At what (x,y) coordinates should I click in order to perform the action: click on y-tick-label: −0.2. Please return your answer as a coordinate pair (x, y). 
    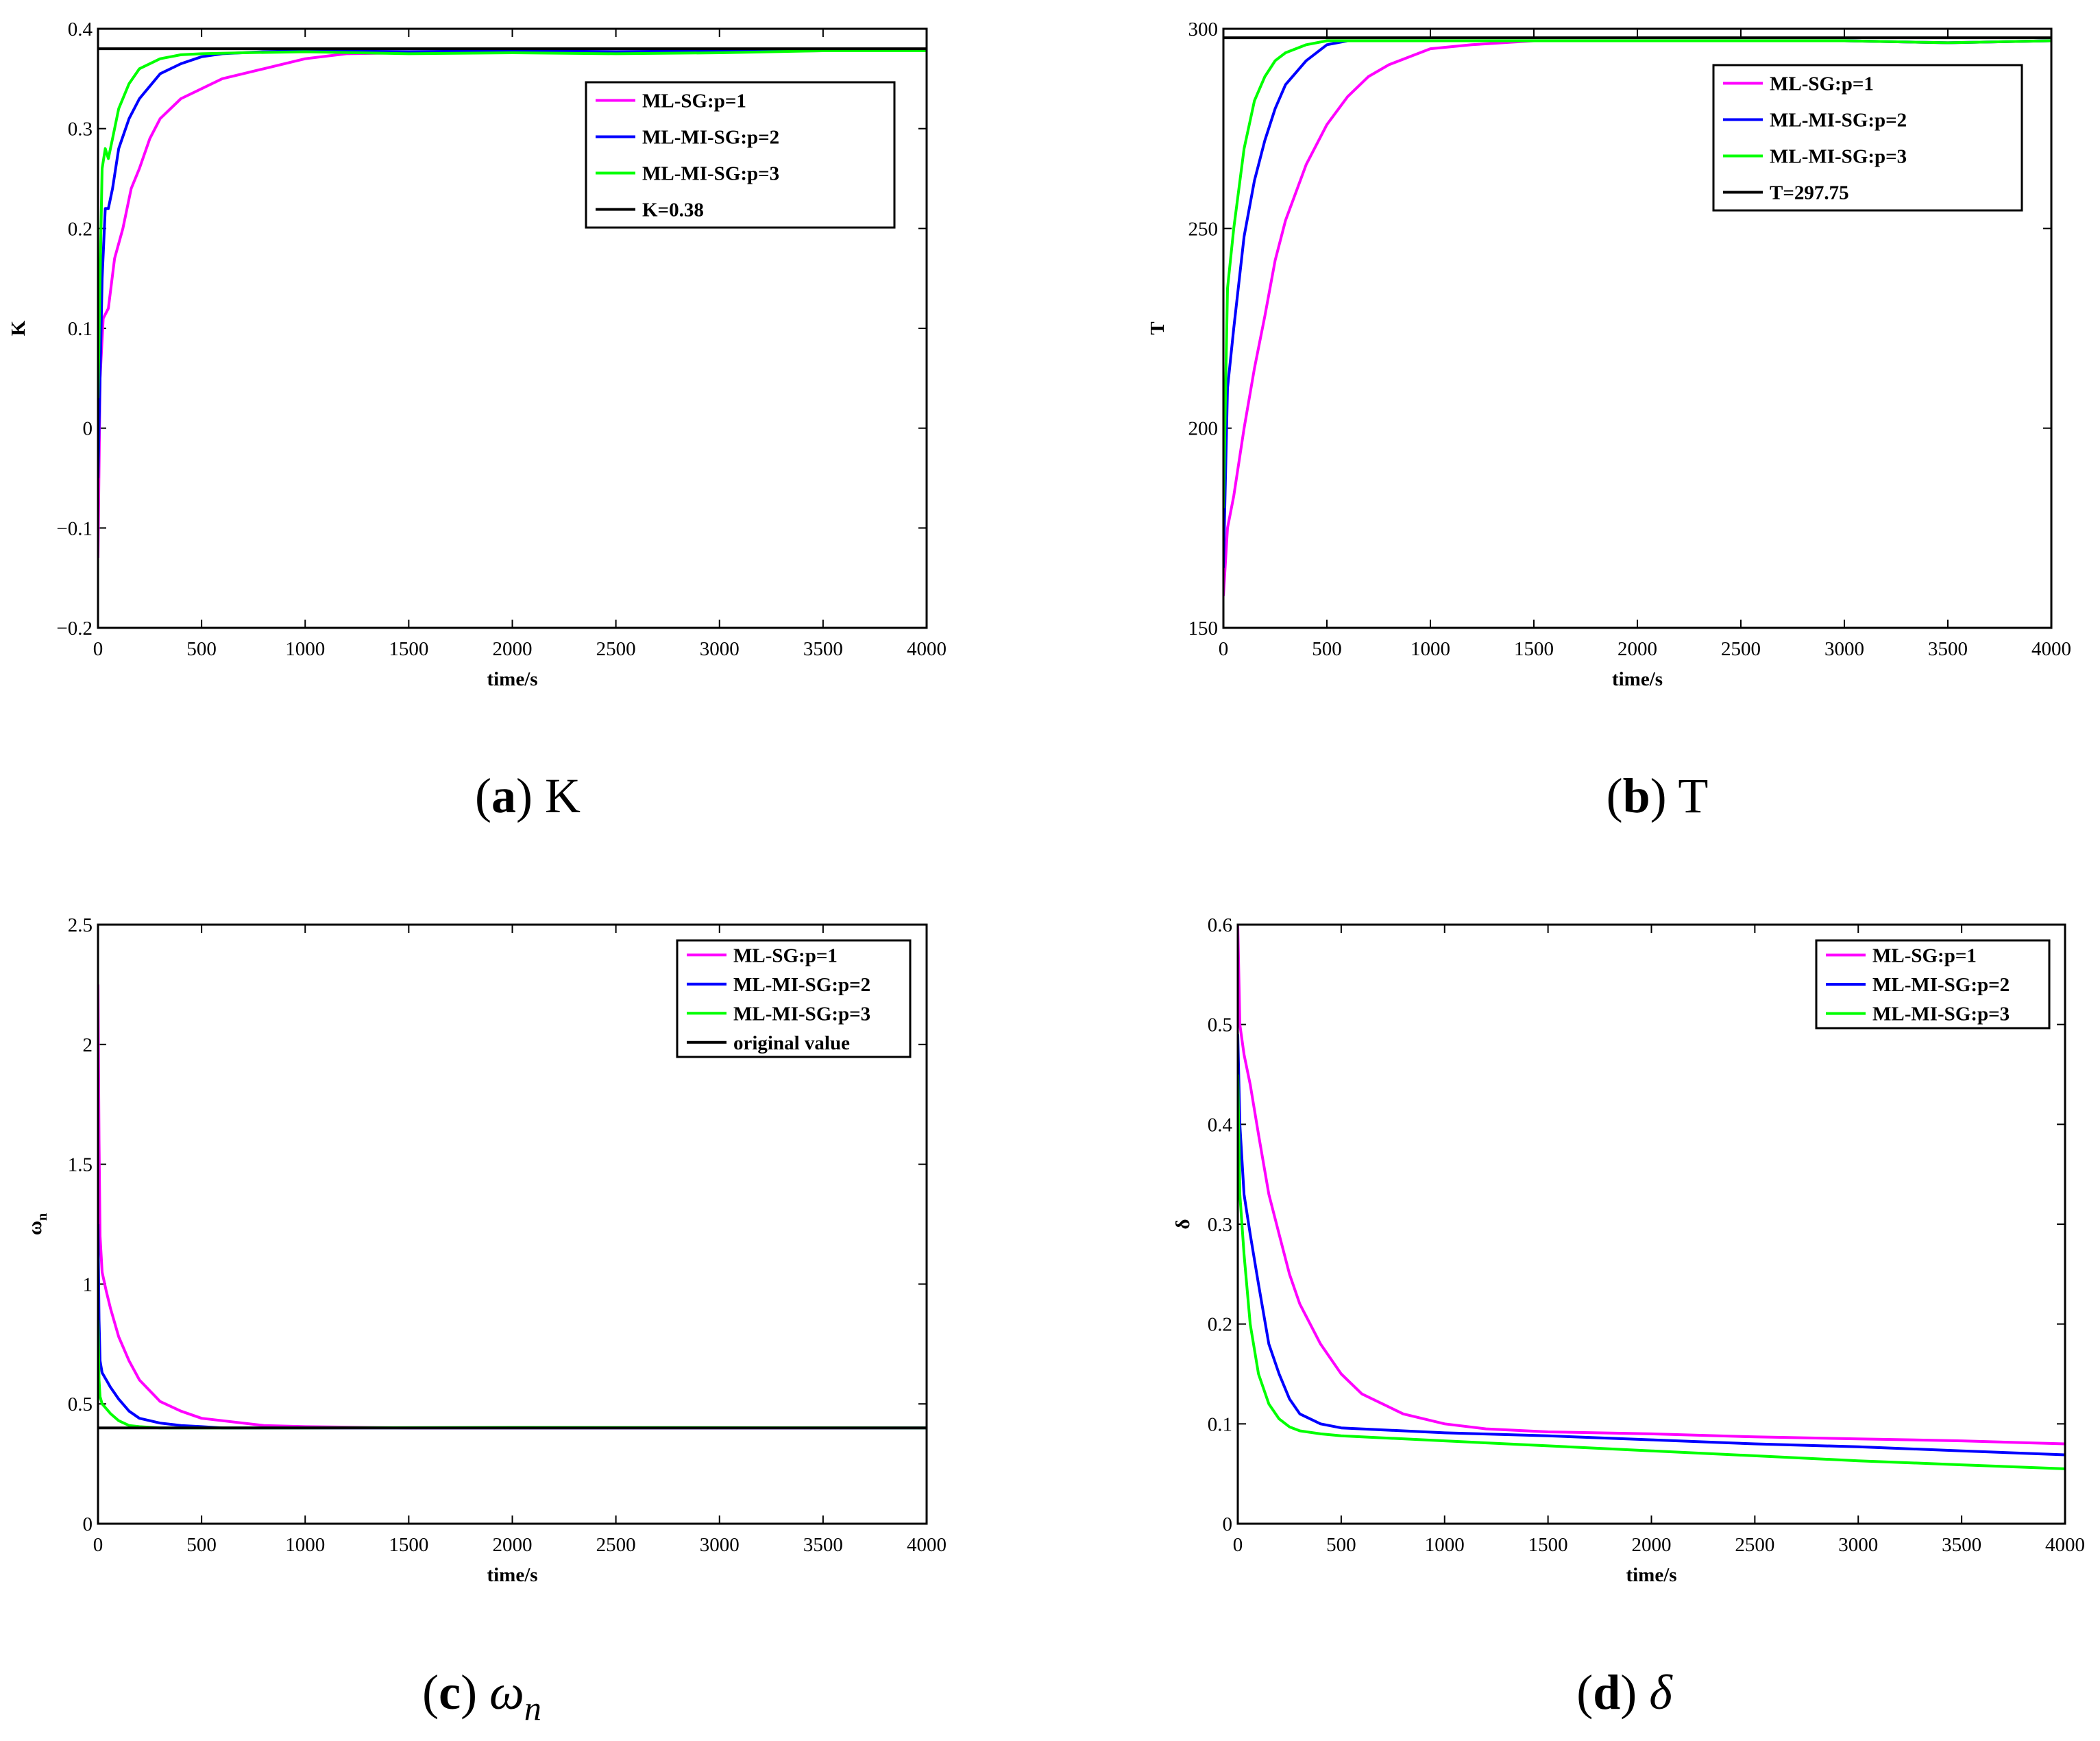
    Looking at the image, I should click on (75, 629).